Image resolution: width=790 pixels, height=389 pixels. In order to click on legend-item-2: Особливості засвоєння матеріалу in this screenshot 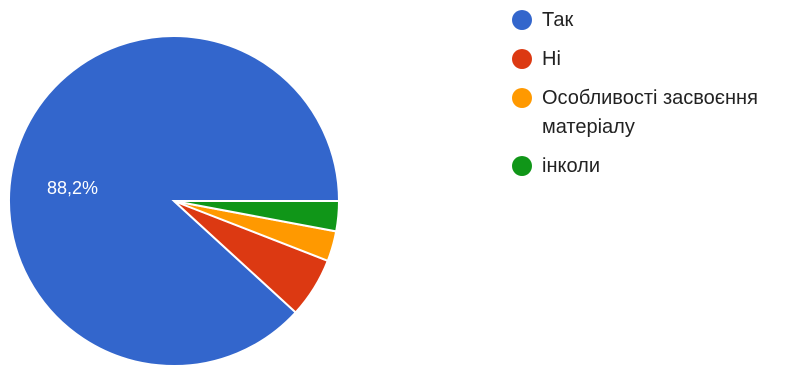, I will do `click(647, 113)`.